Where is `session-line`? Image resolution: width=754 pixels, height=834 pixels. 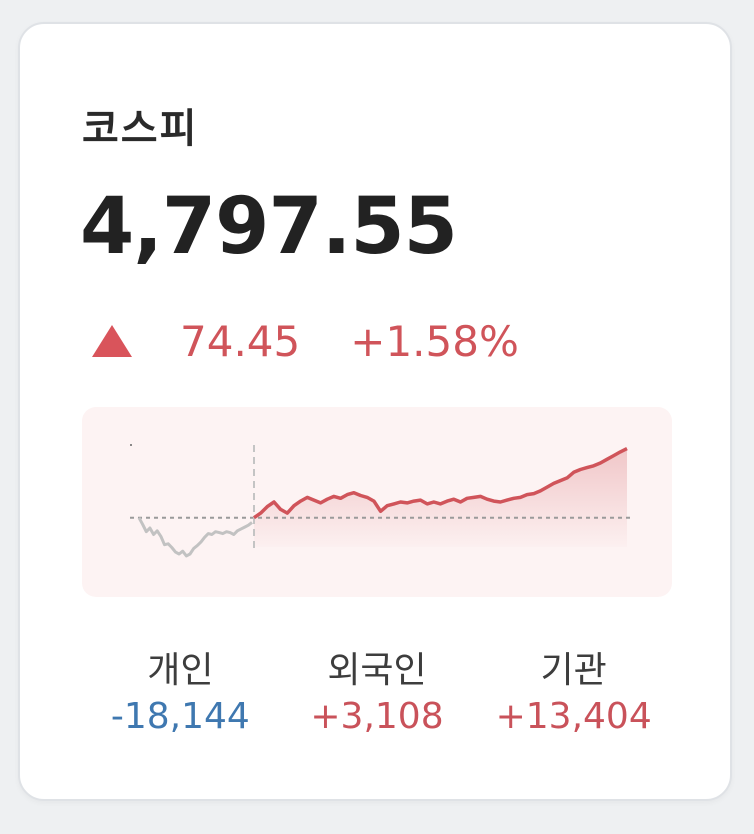
session-line is located at coordinates (440, 483).